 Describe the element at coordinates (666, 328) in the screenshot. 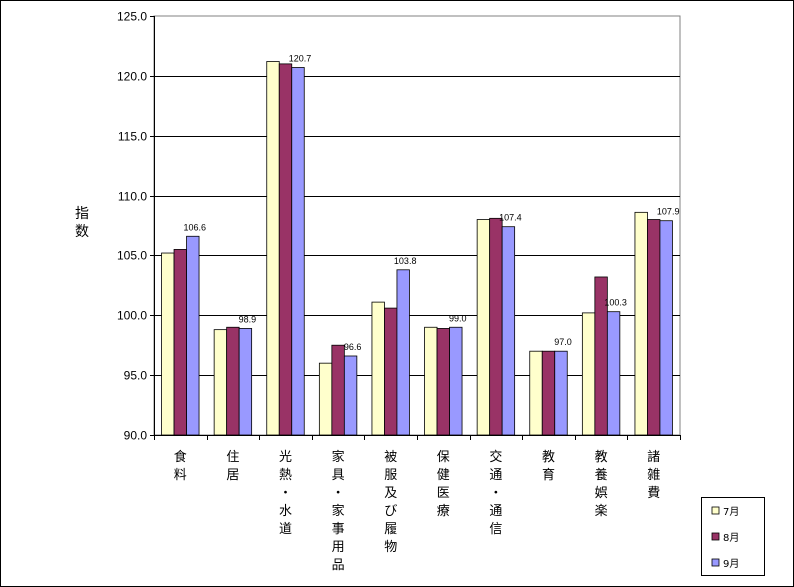

I see `bar-9月-9` at that location.